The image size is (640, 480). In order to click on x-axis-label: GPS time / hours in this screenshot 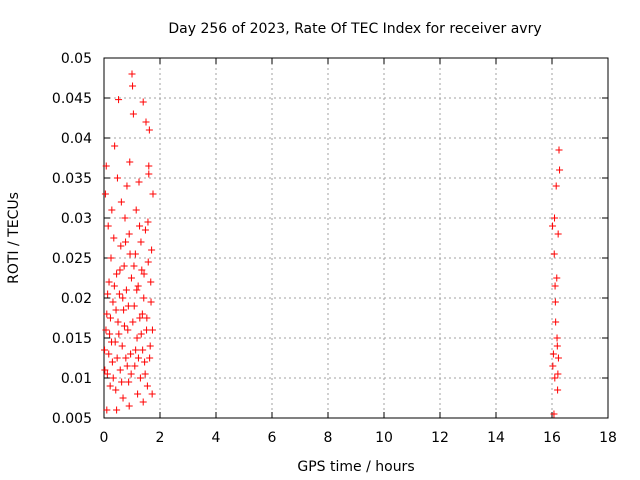, I will do `click(355, 467)`.